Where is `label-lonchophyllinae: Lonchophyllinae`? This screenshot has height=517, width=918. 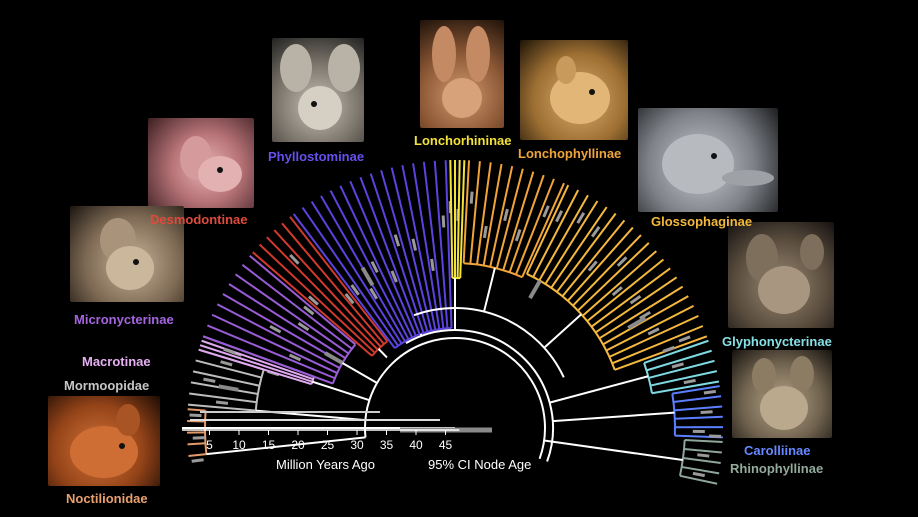 label-lonchophyllinae: Lonchophyllinae is located at coordinates (570, 153).